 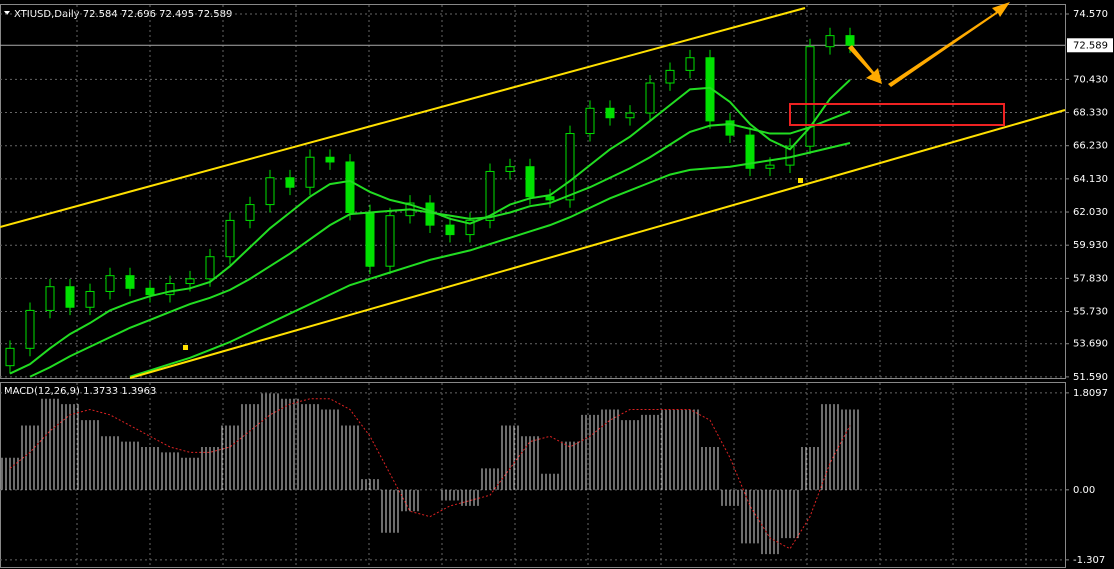 What do you see at coordinates (1089, 560) in the screenshot?
I see `y-tick-label: -1.307` at bounding box center [1089, 560].